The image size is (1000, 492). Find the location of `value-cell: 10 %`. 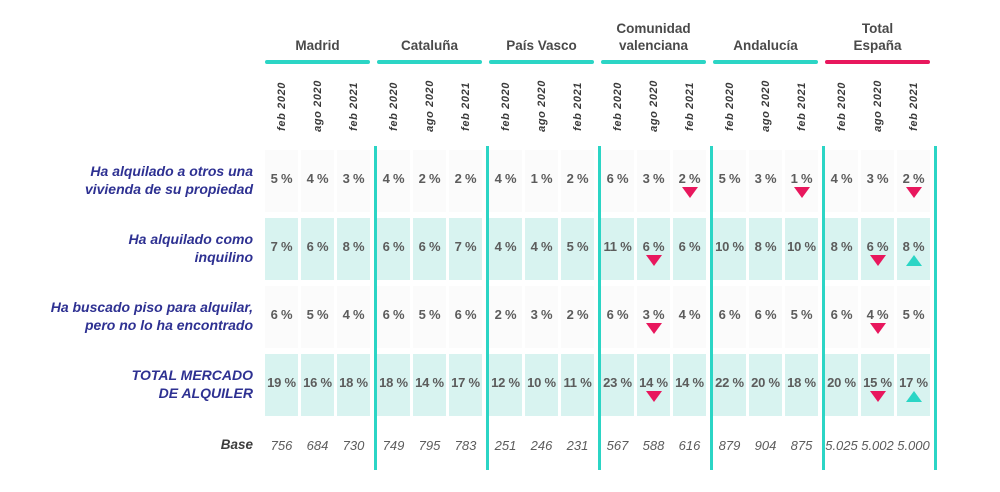

value-cell: 10 % is located at coordinates (729, 249).